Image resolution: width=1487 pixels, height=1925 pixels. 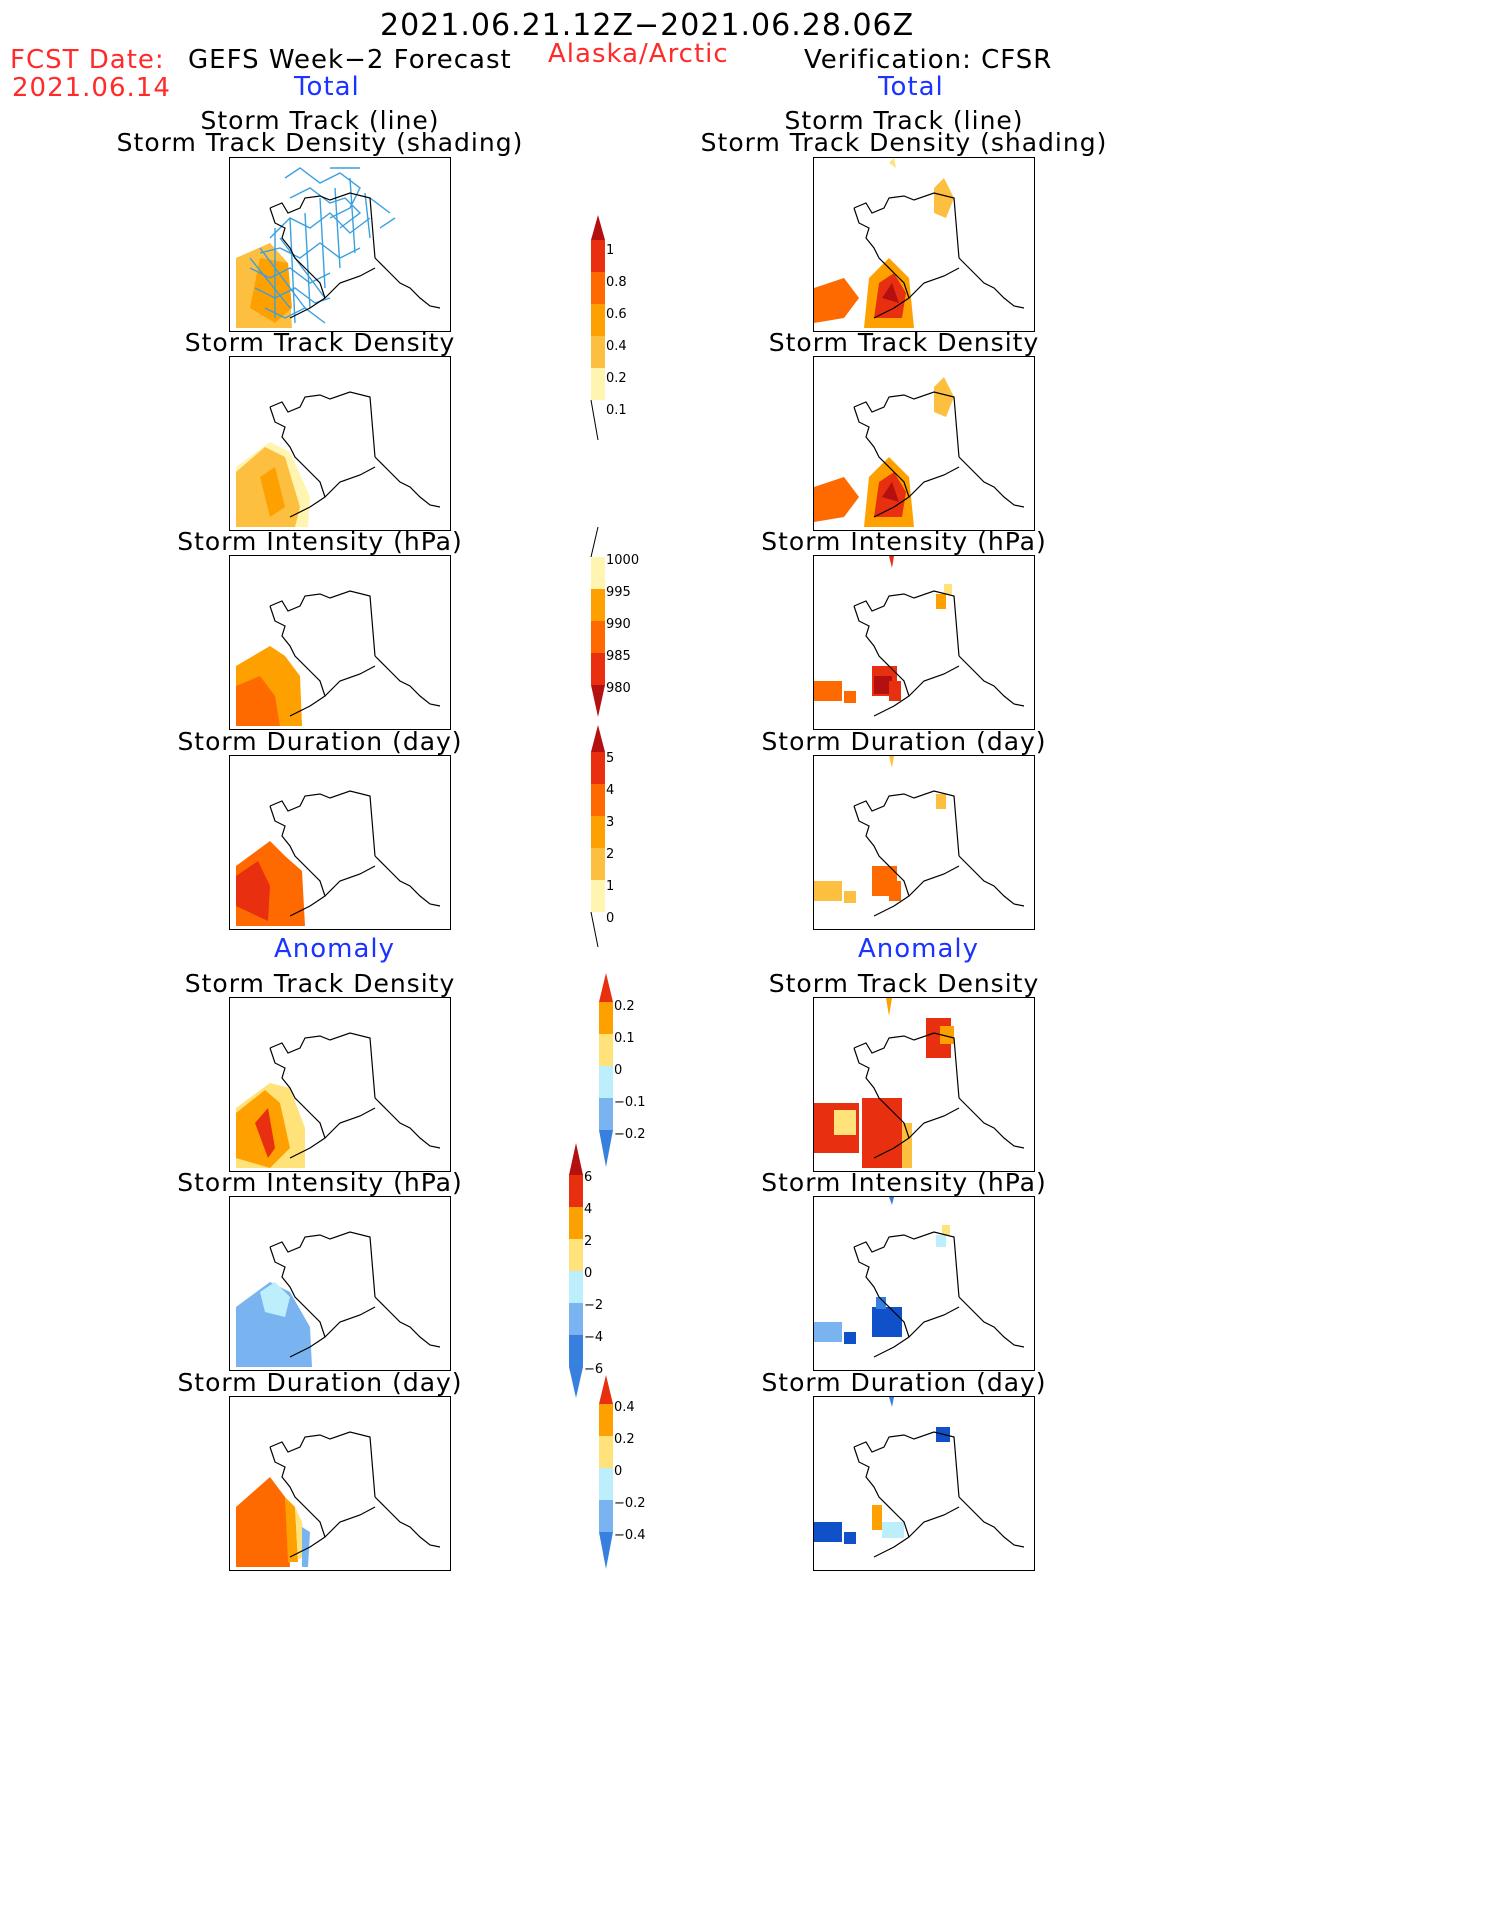 I want to click on cb-duration-anom-tick: 0.4, so click(x=624, y=1407).